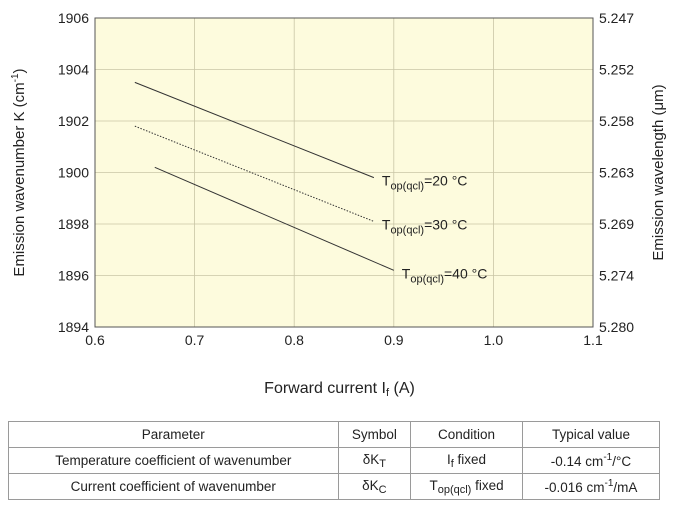 The width and height of the screenshot is (679, 514). I want to click on cell-condition: If fixed, so click(466, 460).